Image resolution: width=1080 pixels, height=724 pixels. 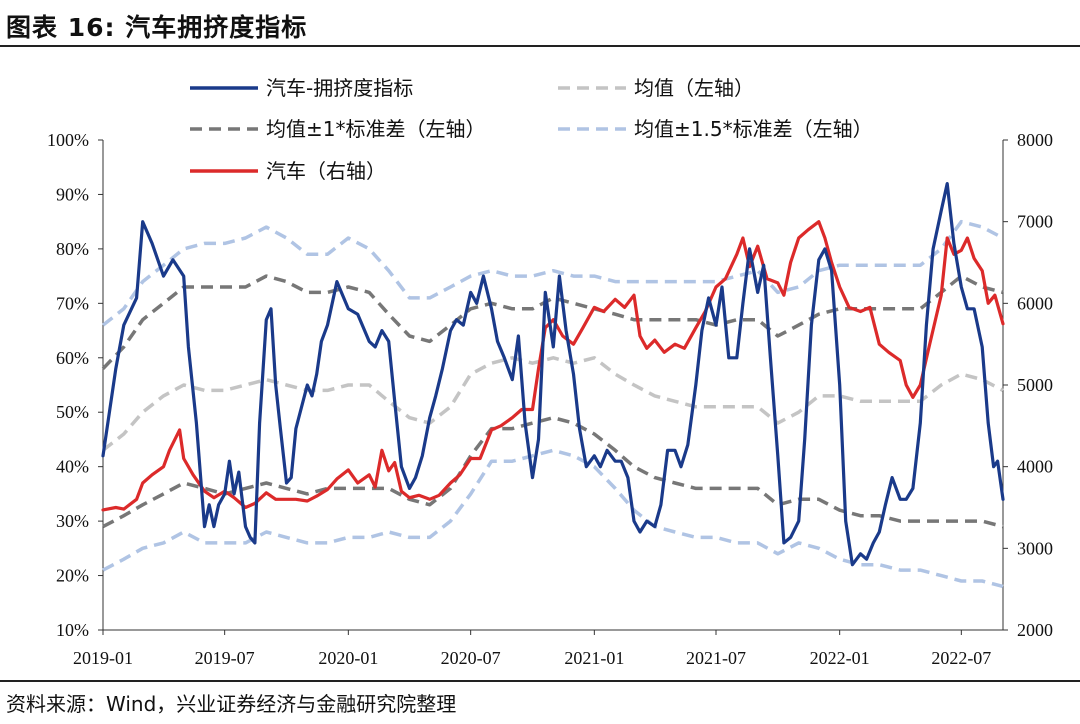 What do you see at coordinates (1035, 385) in the screenshot?
I see `y-right-tick-label: 5000` at bounding box center [1035, 385].